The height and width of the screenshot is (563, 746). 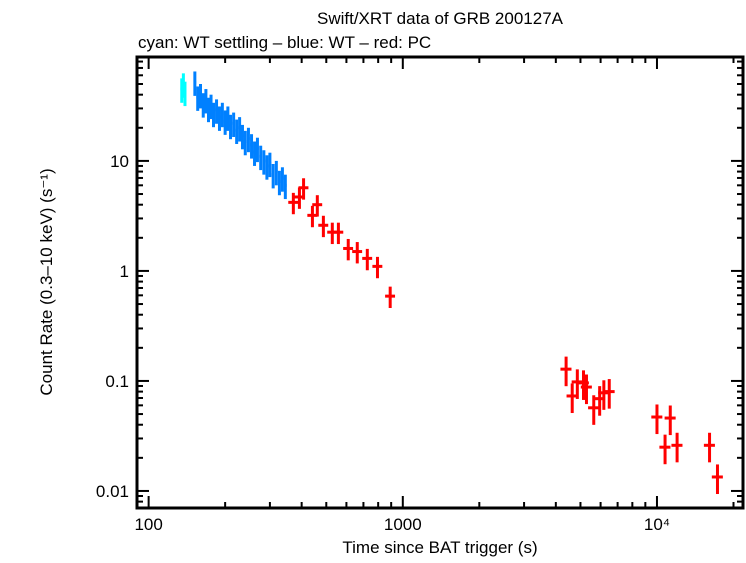 What do you see at coordinates (439, 547) in the screenshot?
I see `x-axis-label: Time since BAT trigger (s)` at bounding box center [439, 547].